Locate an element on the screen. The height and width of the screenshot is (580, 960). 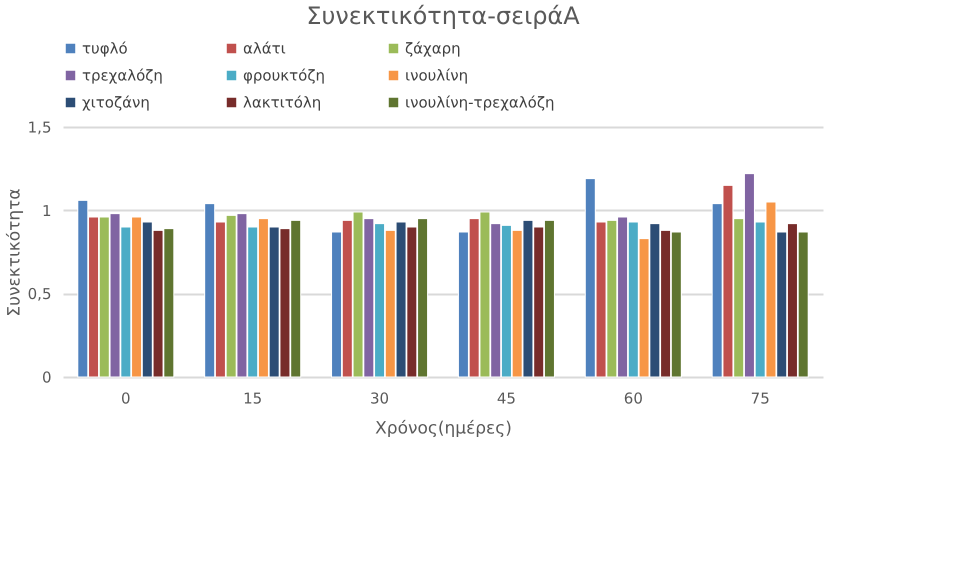
chart-title: Συνεκτικότητα-σειράΑ is located at coordinates (443, 16).